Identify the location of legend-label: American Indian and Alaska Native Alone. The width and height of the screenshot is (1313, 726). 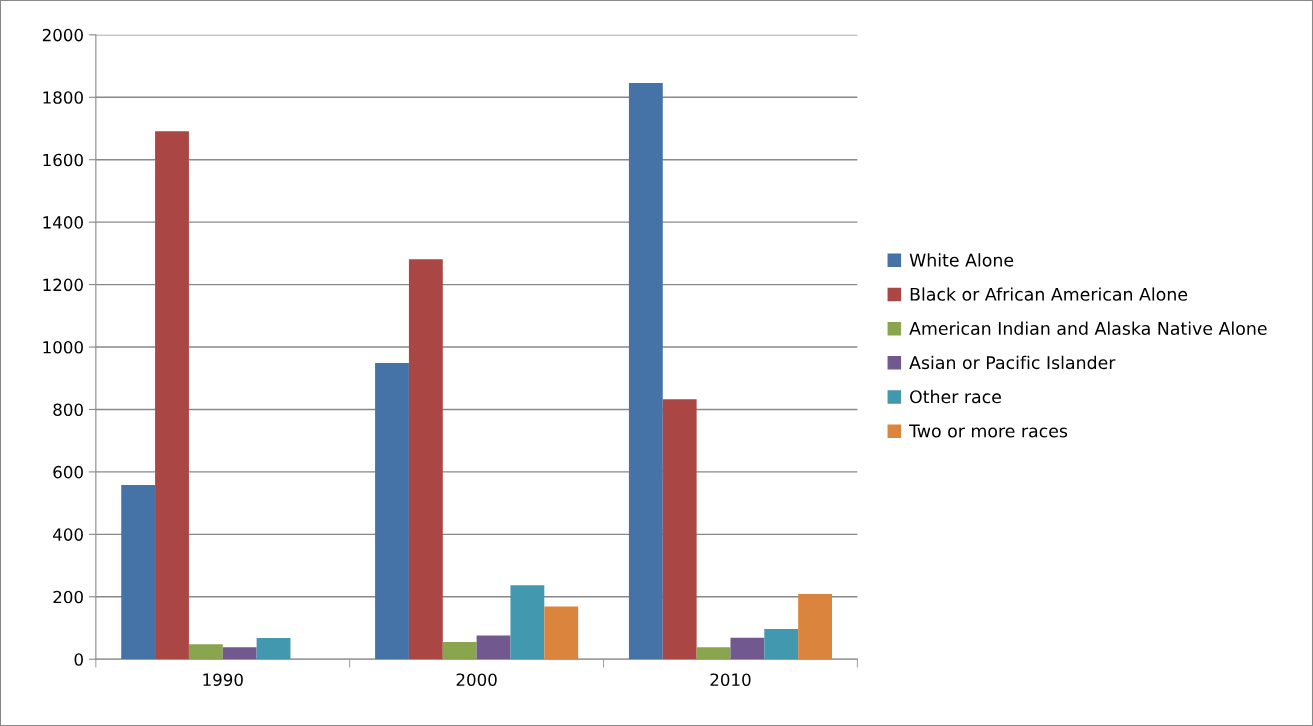
(1088, 328).